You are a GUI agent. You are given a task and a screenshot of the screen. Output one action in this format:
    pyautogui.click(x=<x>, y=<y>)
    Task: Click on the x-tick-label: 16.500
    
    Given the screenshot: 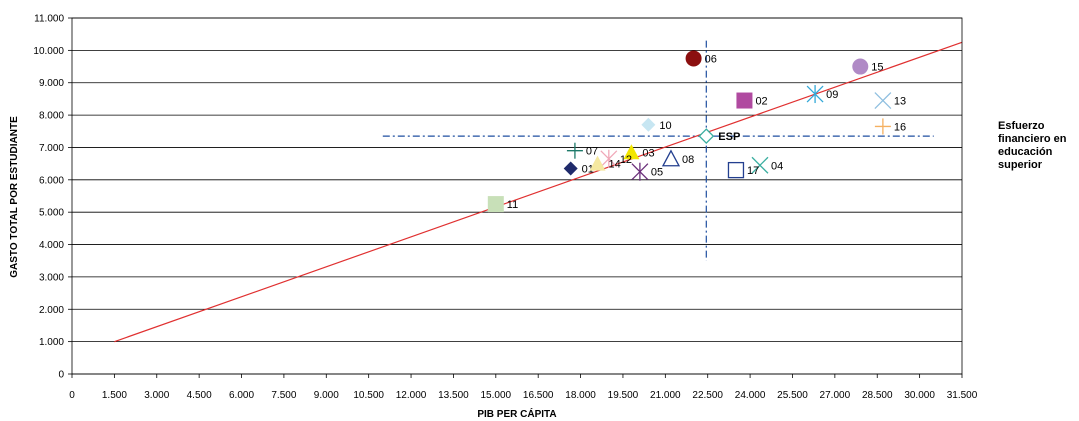 What is the action you would take?
    pyautogui.click(x=538, y=395)
    